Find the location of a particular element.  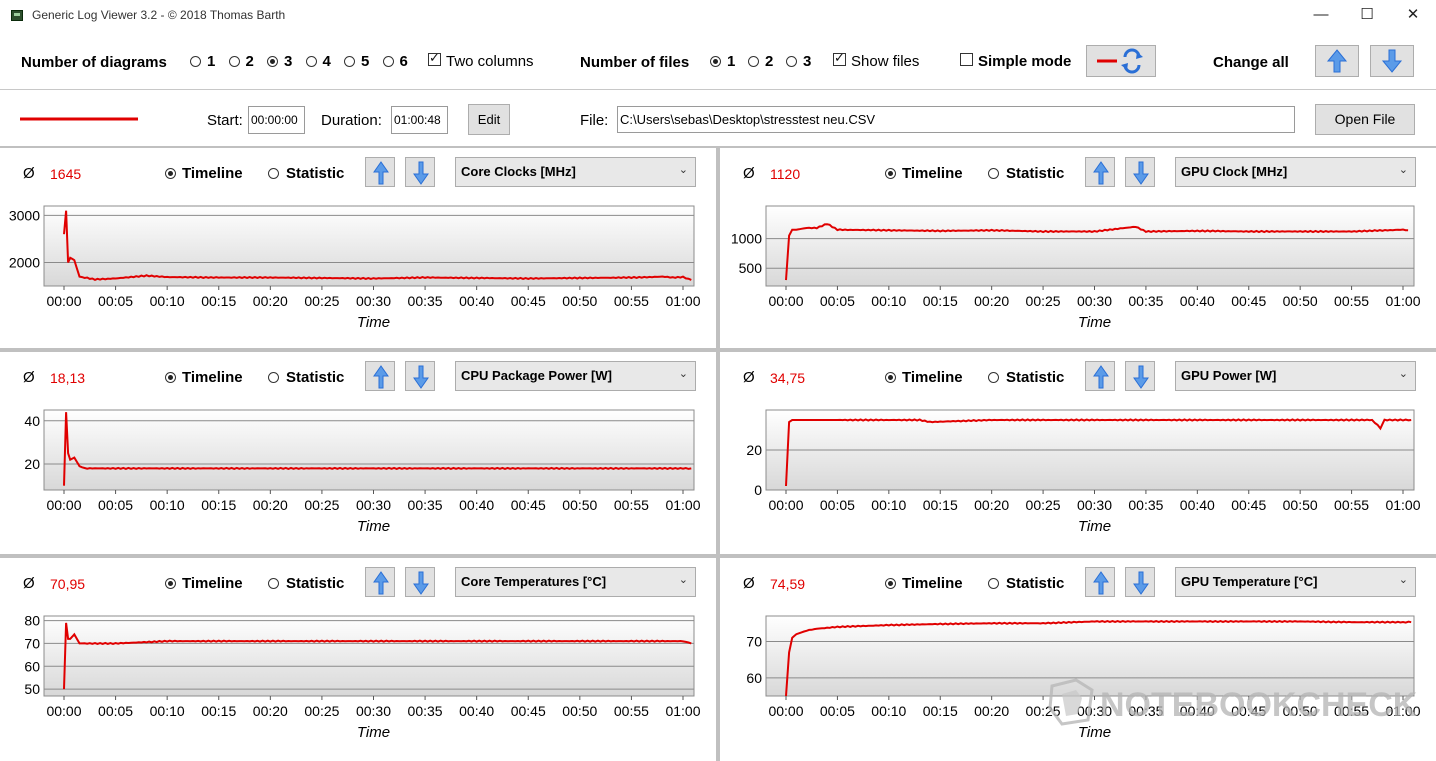

average-value: 1120 is located at coordinates (785, 174).